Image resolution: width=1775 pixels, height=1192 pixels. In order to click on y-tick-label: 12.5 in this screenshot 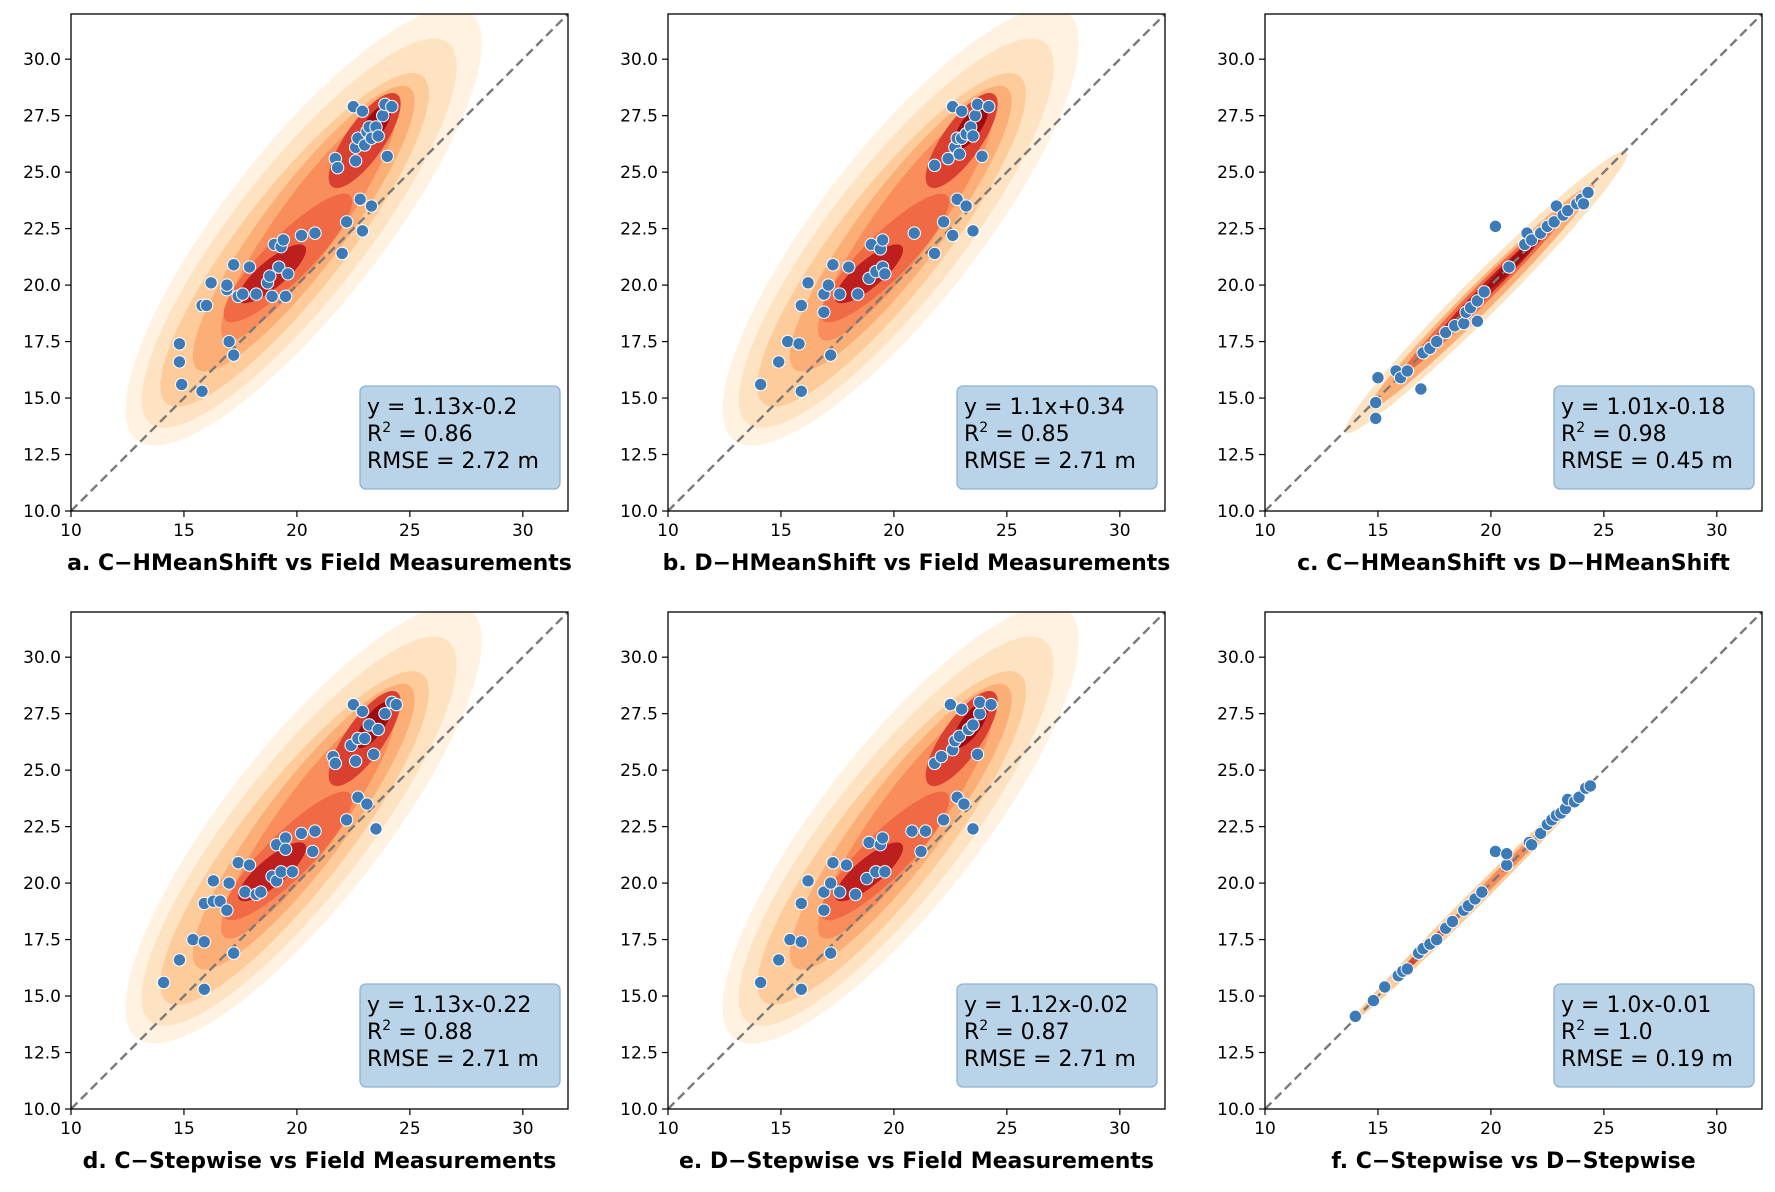, I will do `click(1236, 1054)`.